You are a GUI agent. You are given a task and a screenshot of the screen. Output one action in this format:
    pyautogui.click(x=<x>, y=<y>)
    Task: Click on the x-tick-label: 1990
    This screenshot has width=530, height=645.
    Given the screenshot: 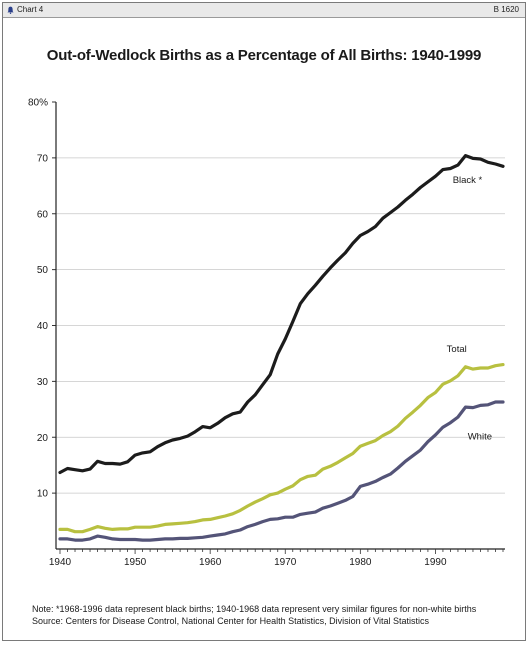 What is the action you would take?
    pyautogui.click(x=435, y=562)
    